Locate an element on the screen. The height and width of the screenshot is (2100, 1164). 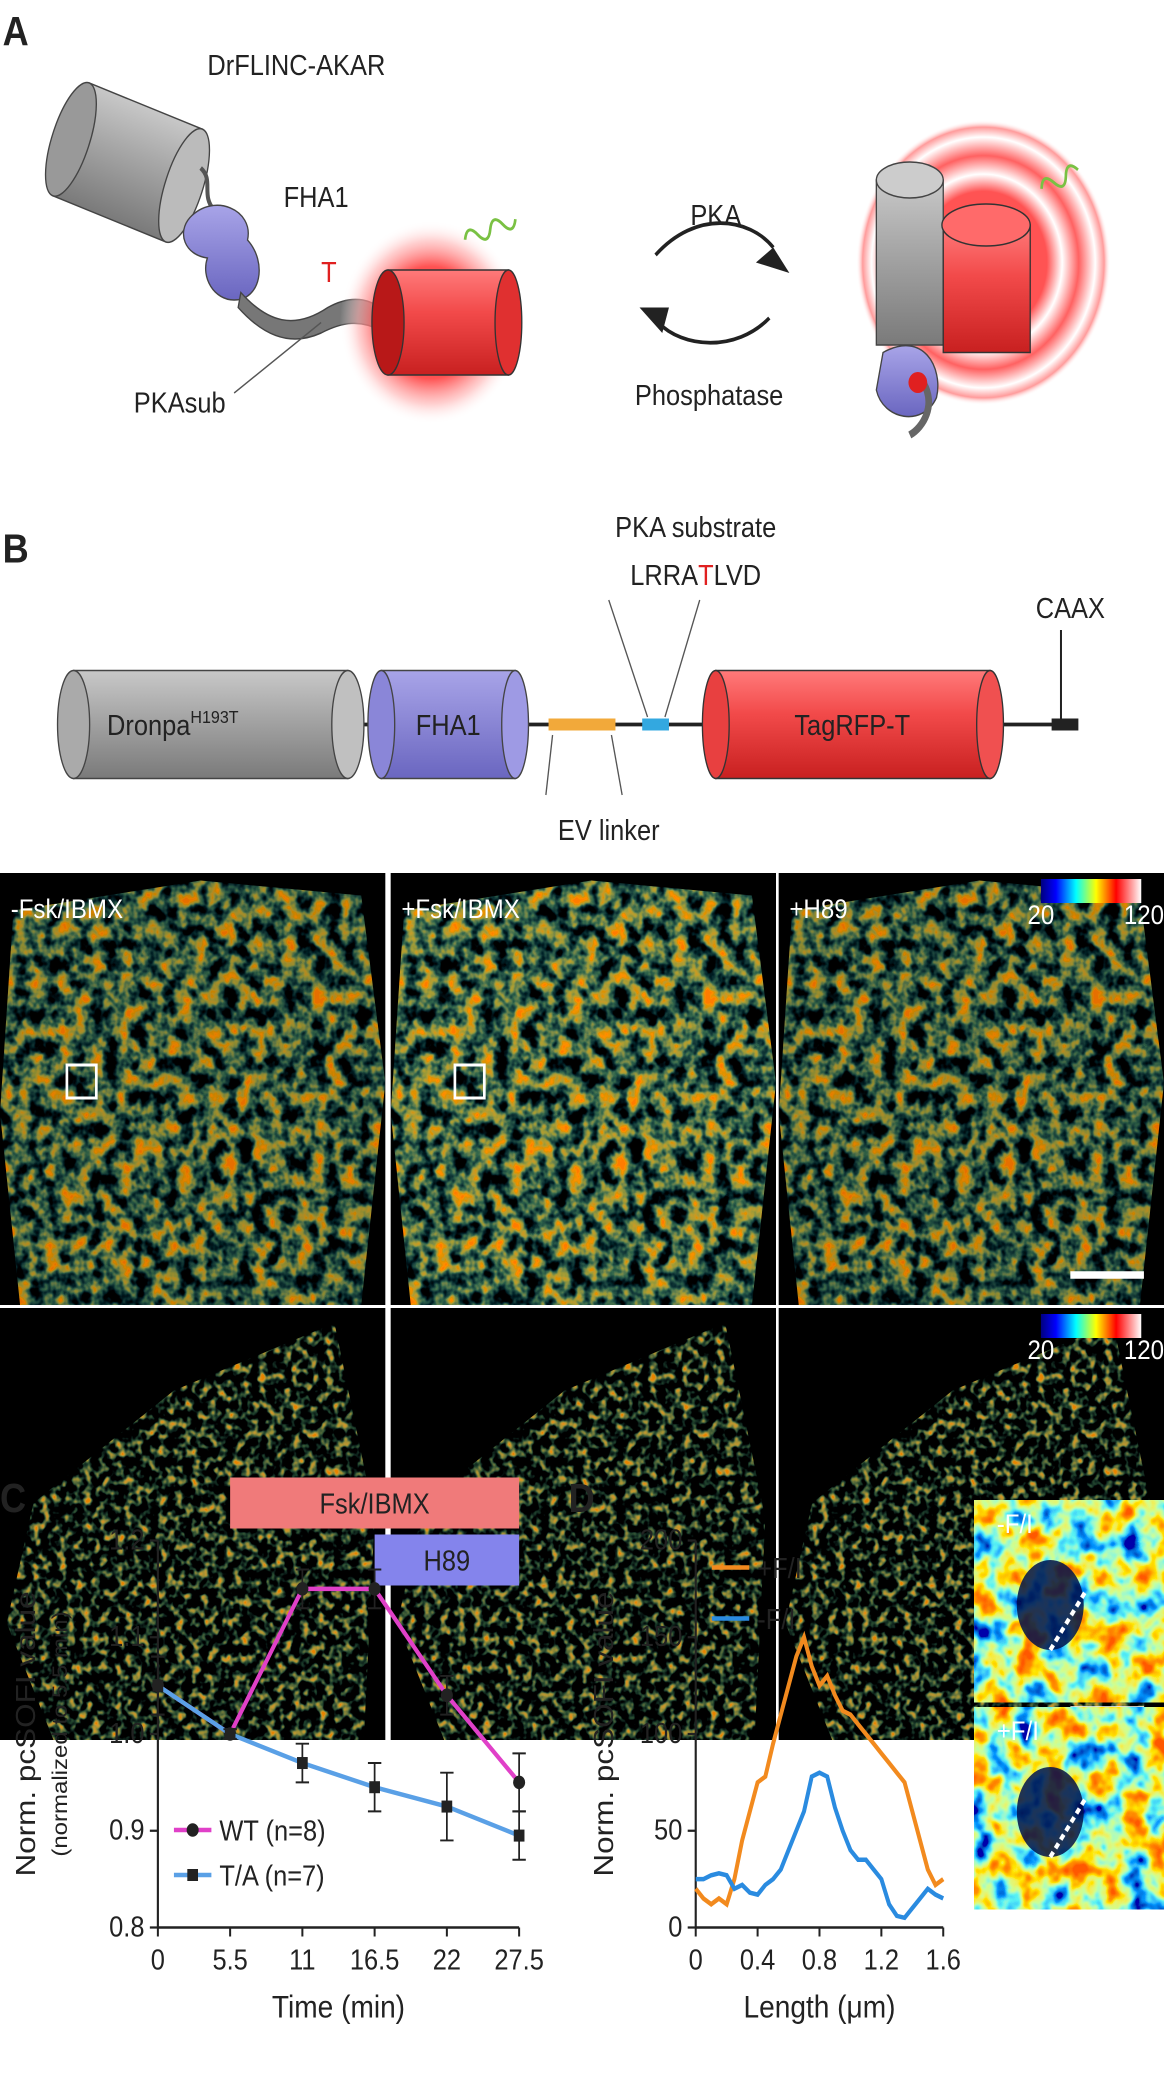
anchor-label: CAAX is located at coordinates (1070, 609).